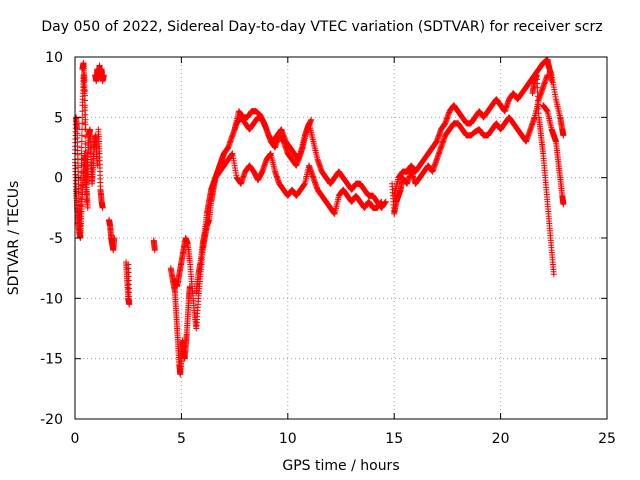  I want to click on y-tick-label: 5, so click(58, 118).